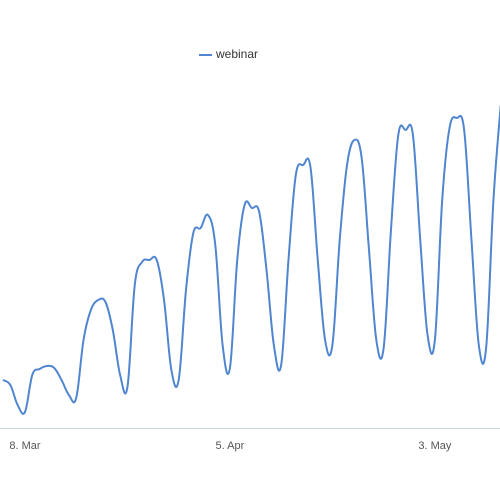  I want to click on legend-label: webinar, so click(236, 54).